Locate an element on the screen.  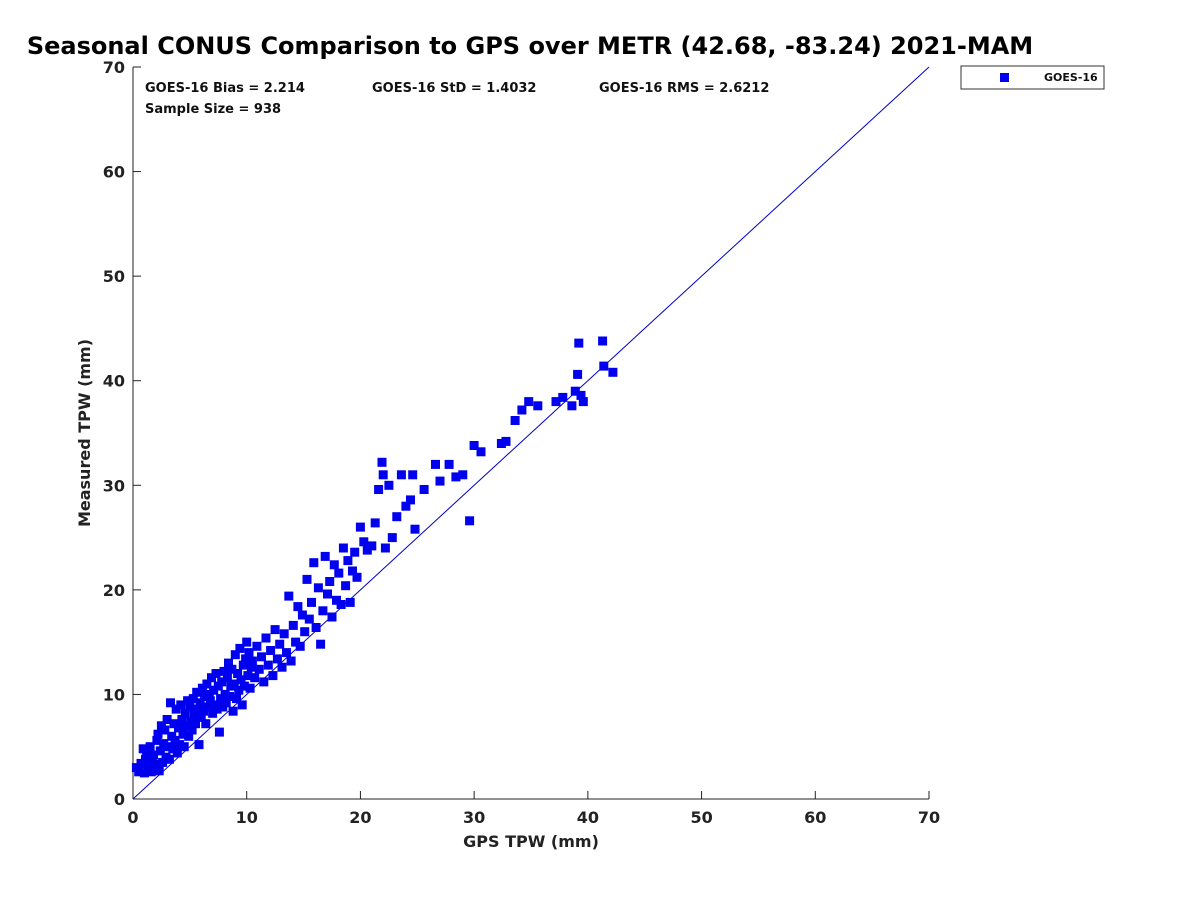
x-tick-label: 10 is located at coordinates (247, 817).